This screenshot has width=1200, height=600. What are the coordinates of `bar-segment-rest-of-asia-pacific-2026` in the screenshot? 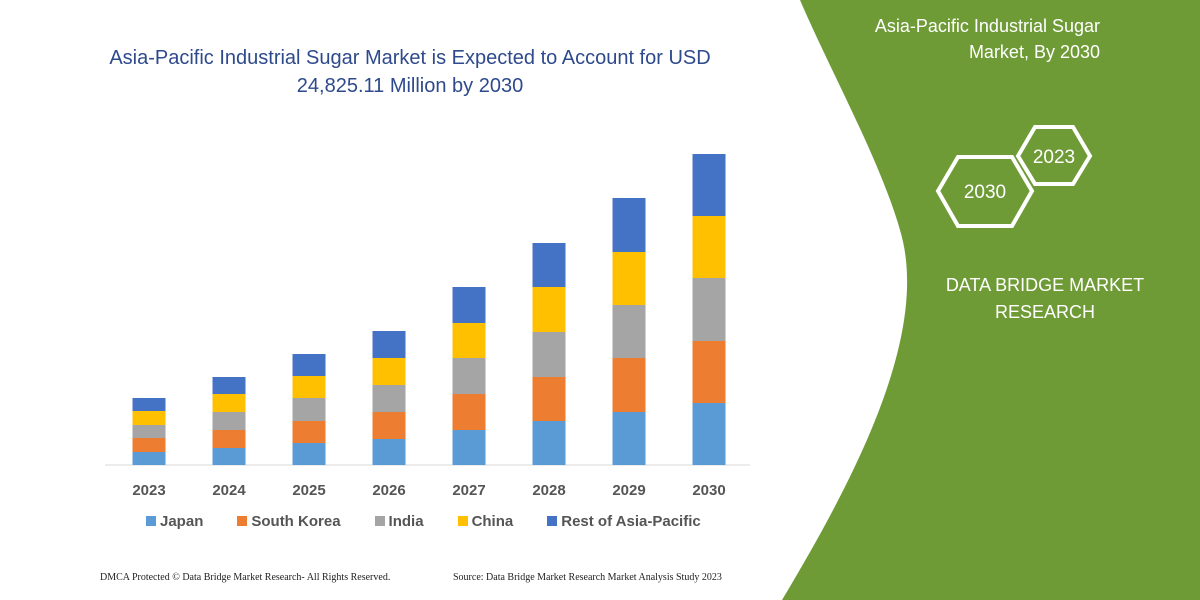 It's located at (389, 344).